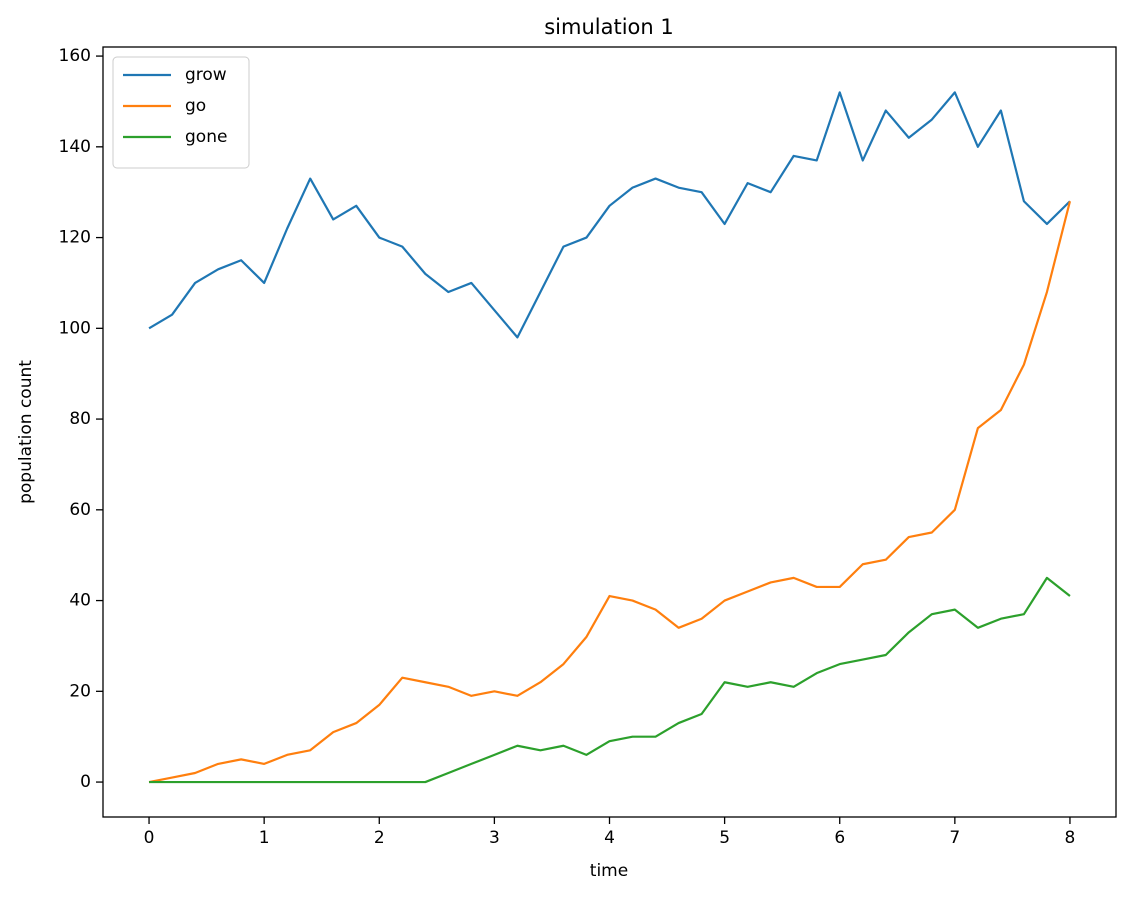 This screenshot has height=897, width=1143. I want to click on x-tick-label: 7, so click(954, 838).